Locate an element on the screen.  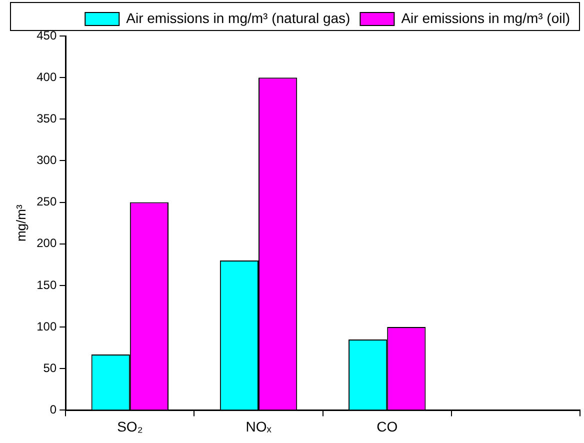
y-tick-label: 300 is located at coordinates (46, 160).